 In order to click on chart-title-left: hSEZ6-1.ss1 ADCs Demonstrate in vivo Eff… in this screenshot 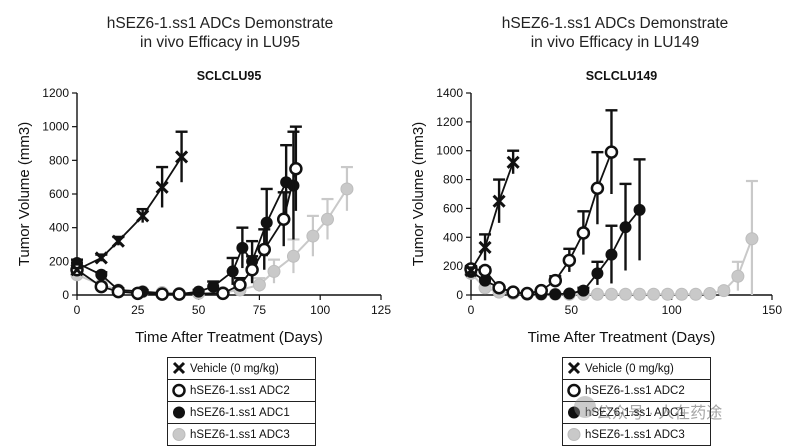, I will do `click(220, 33)`.